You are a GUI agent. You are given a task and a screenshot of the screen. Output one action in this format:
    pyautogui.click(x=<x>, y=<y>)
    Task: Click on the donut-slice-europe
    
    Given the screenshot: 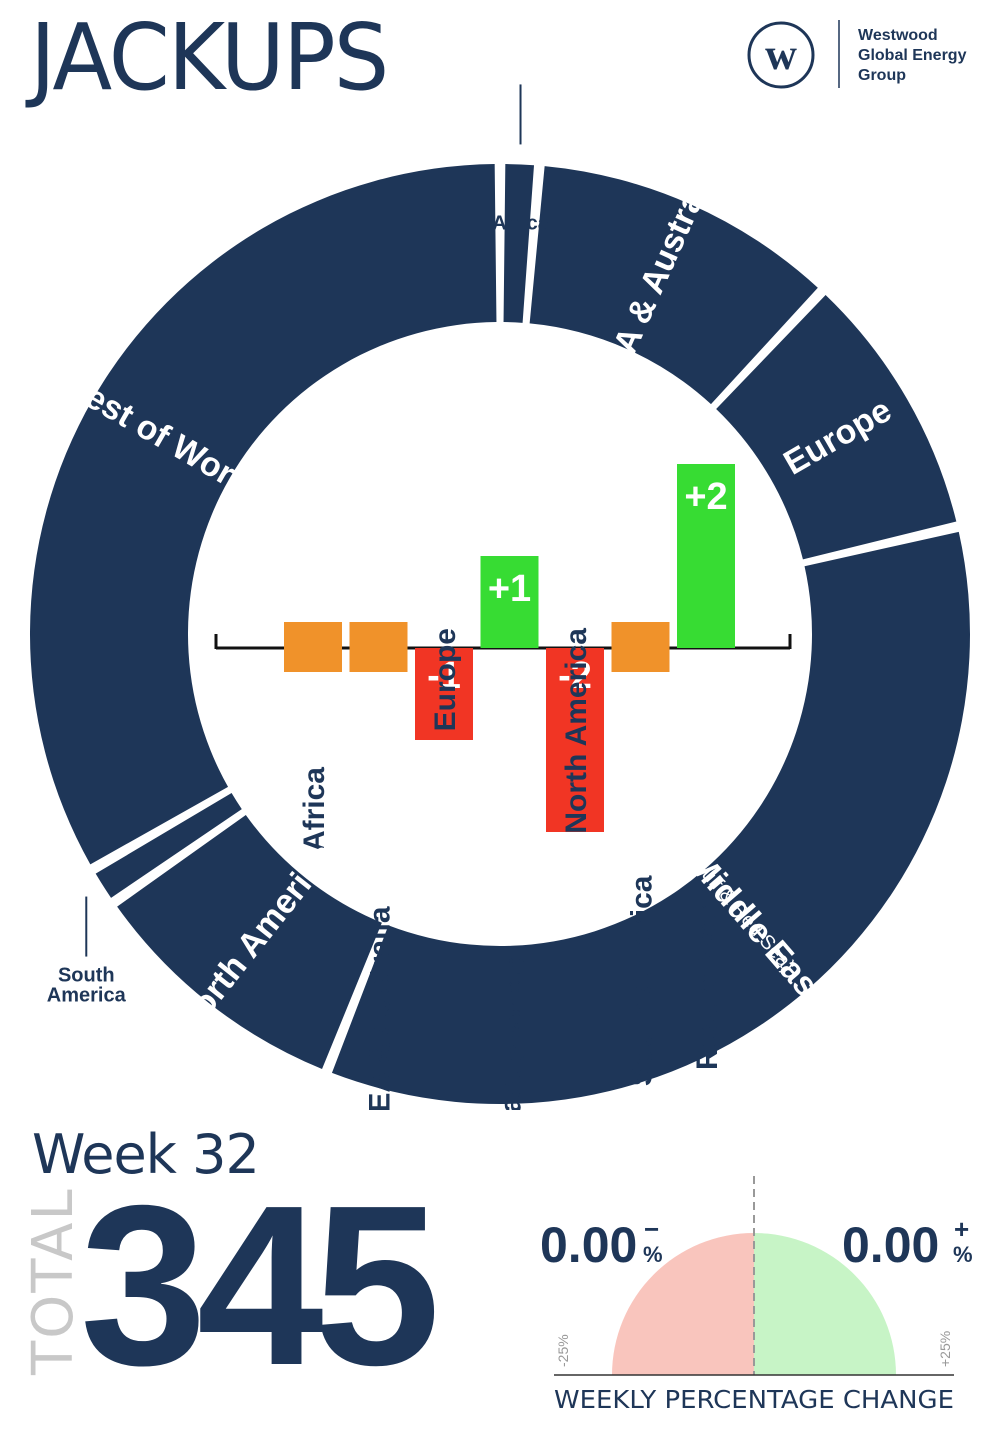 What is the action you would take?
    pyautogui.click(x=836, y=427)
    